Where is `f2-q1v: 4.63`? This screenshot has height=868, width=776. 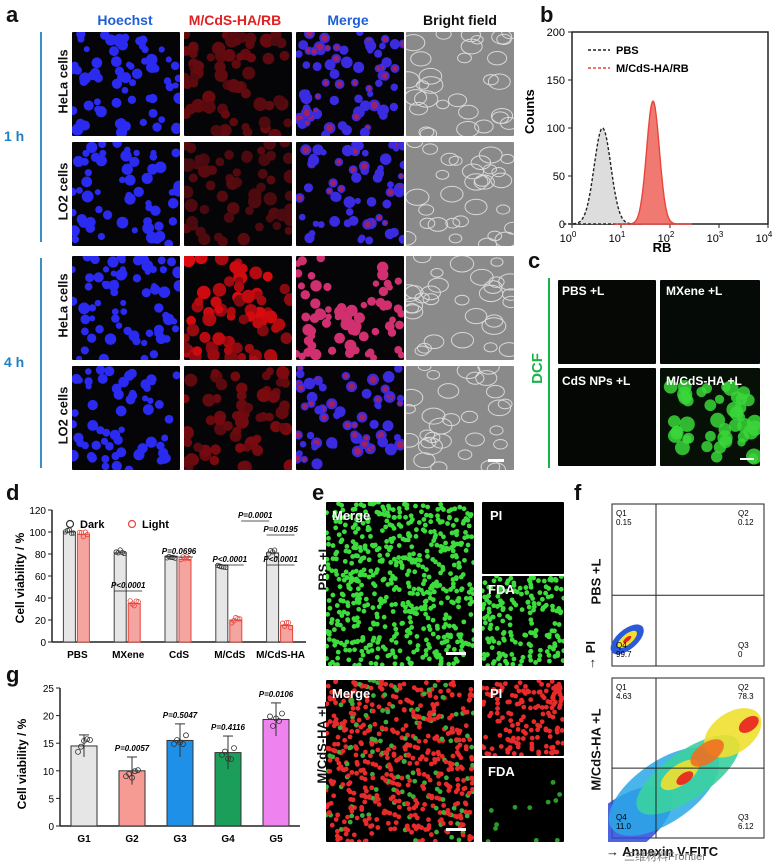 f2-q1v: 4.63 is located at coordinates (624, 696).